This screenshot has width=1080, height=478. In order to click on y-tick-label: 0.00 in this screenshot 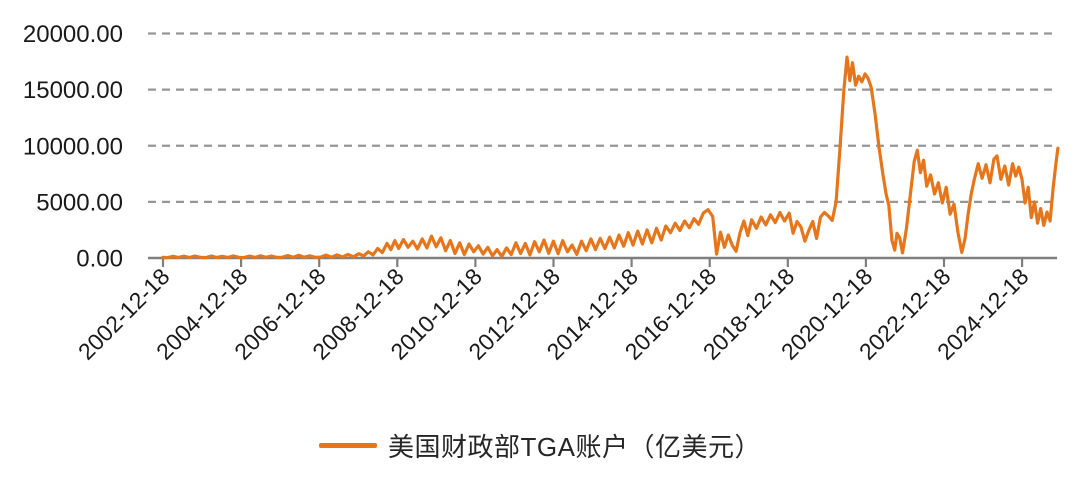, I will do `click(99, 259)`.